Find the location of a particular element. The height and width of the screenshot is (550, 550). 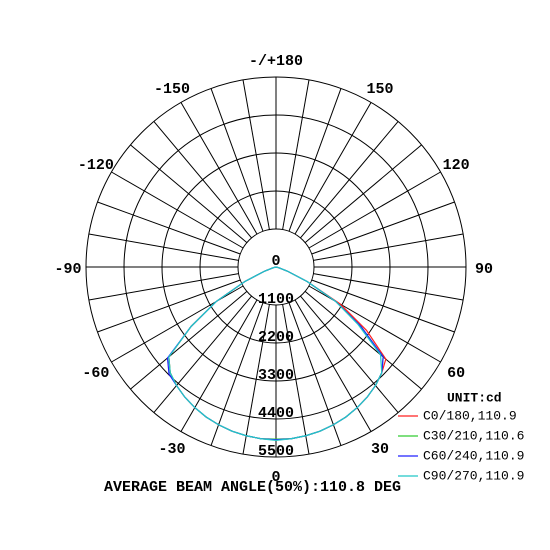

r-tick-label: 5500 is located at coordinates (276, 451).